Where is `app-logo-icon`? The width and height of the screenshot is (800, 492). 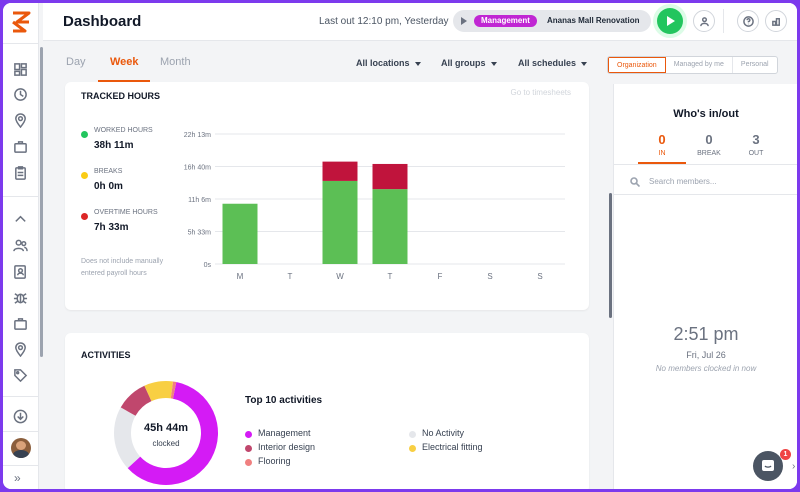
app-logo-icon is located at coordinates (21, 22).